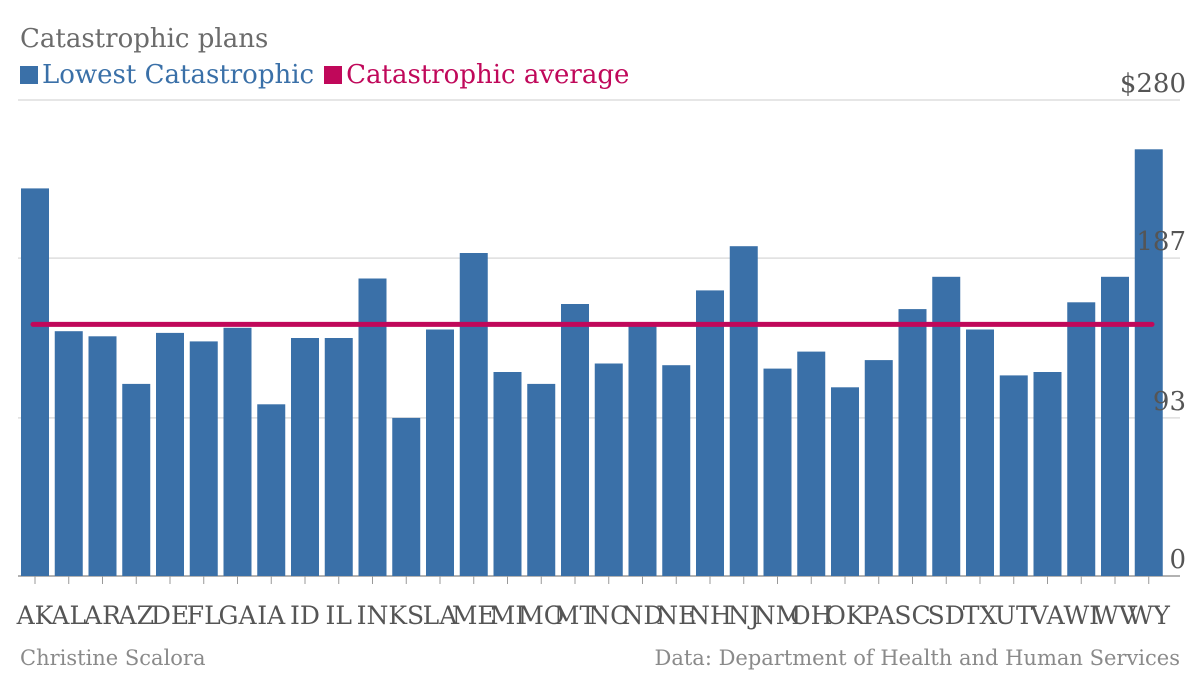 This screenshot has height=676, width=1200. Describe the element at coordinates (743, 411) in the screenshot. I see `bar-nj` at that location.